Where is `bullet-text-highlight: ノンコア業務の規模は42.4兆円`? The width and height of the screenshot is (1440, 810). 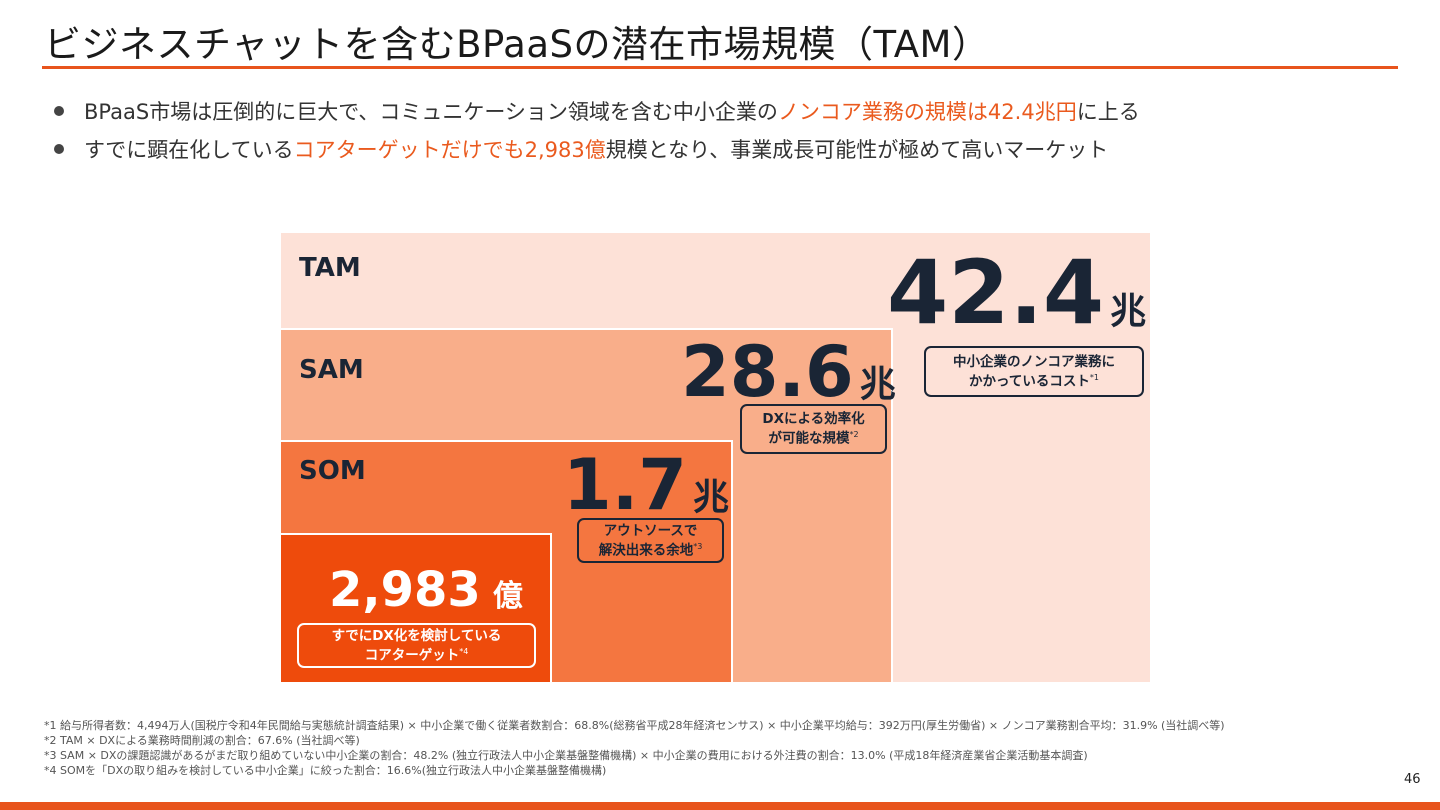
bullet-text-highlight: ノンコア業務の規模は42.4兆円 is located at coordinates (927, 112).